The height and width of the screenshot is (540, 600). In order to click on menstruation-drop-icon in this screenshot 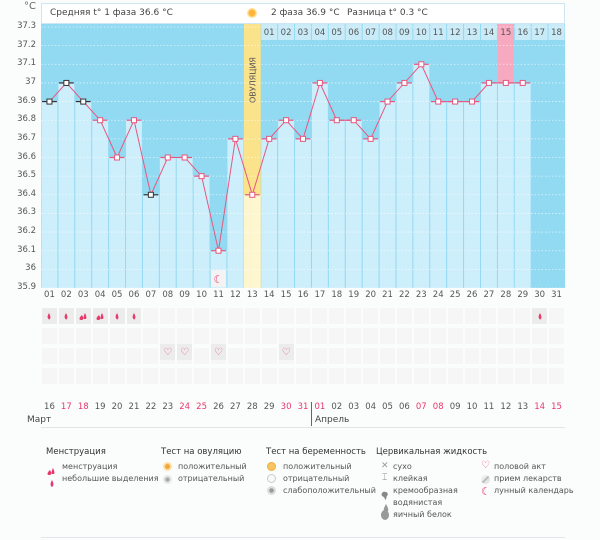, I will do `click(100, 316)`.